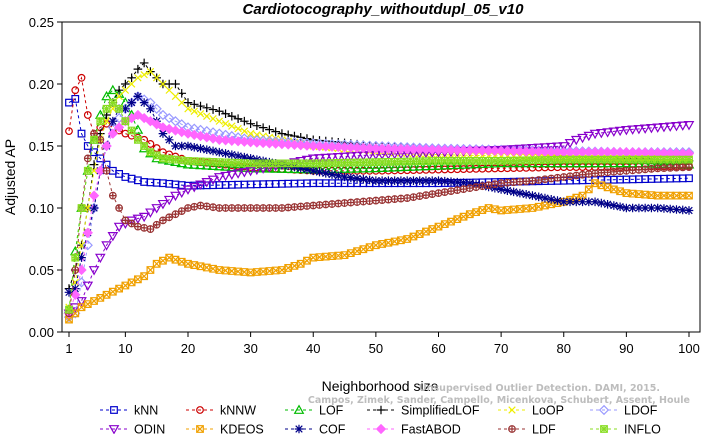  What do you see at coordinates (75, 98) in the screenshot?
I see `data-point-knn` at bounding box center [75, 98].